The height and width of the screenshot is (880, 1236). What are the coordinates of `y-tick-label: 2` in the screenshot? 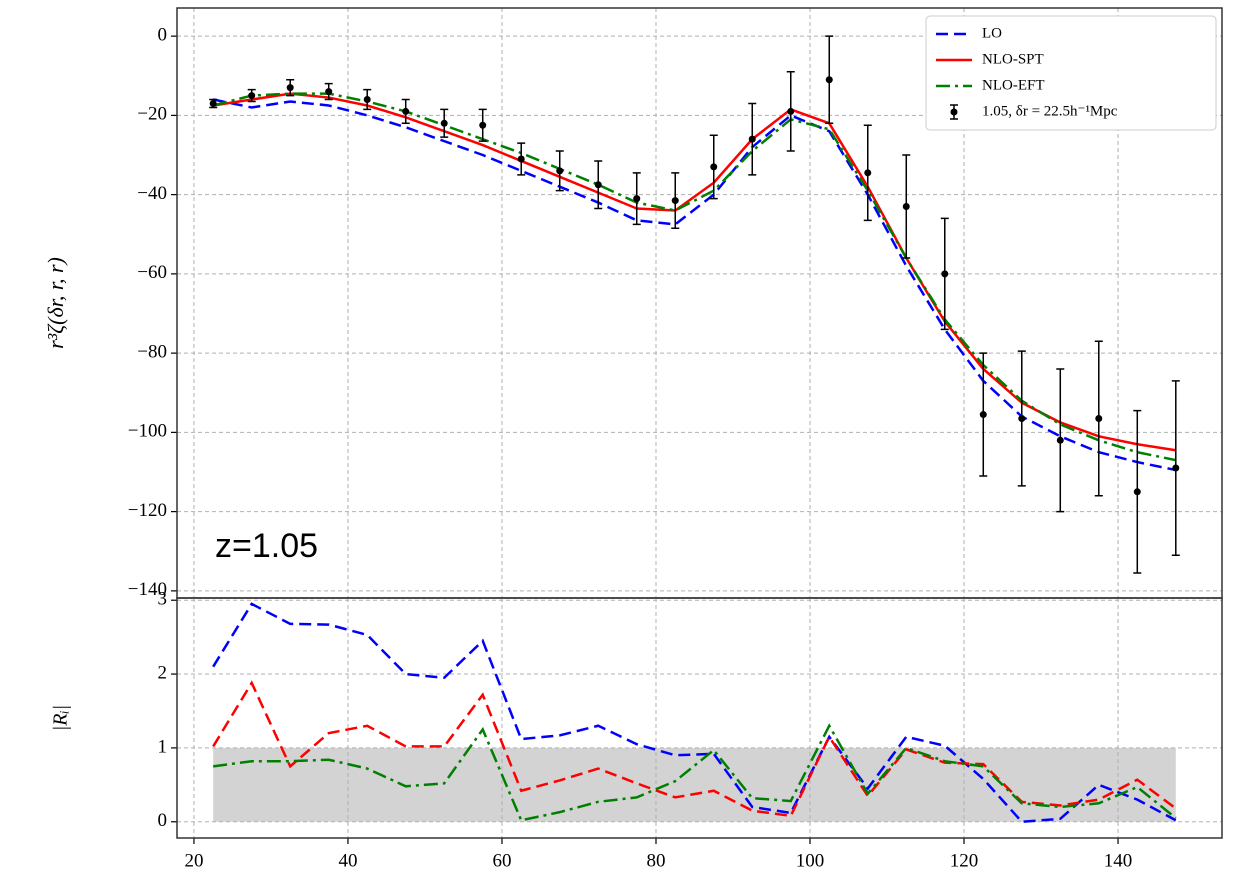 It's located at (163, 672).